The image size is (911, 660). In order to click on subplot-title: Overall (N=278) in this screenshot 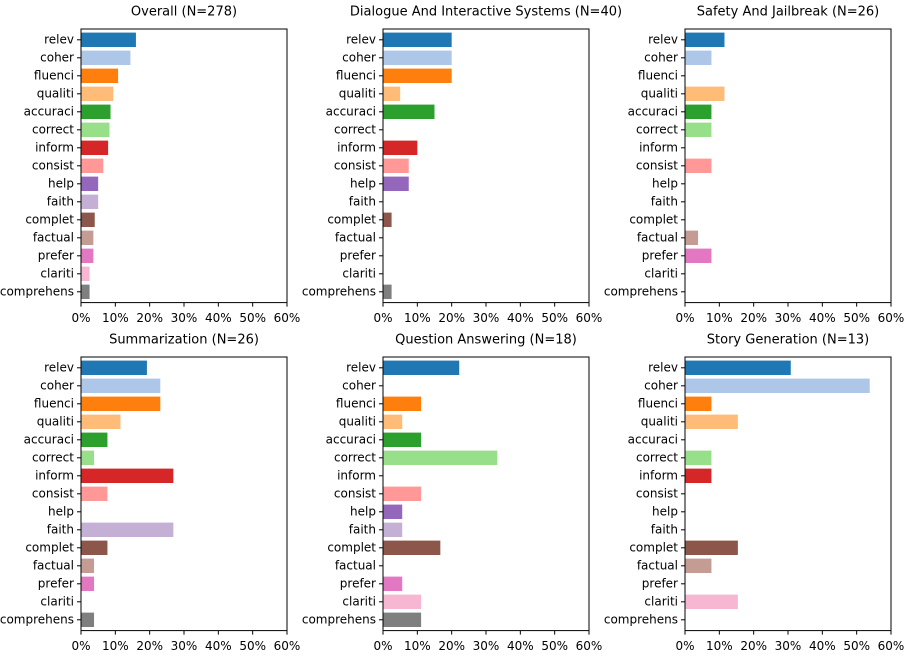, I will do `click(184, 12)`.